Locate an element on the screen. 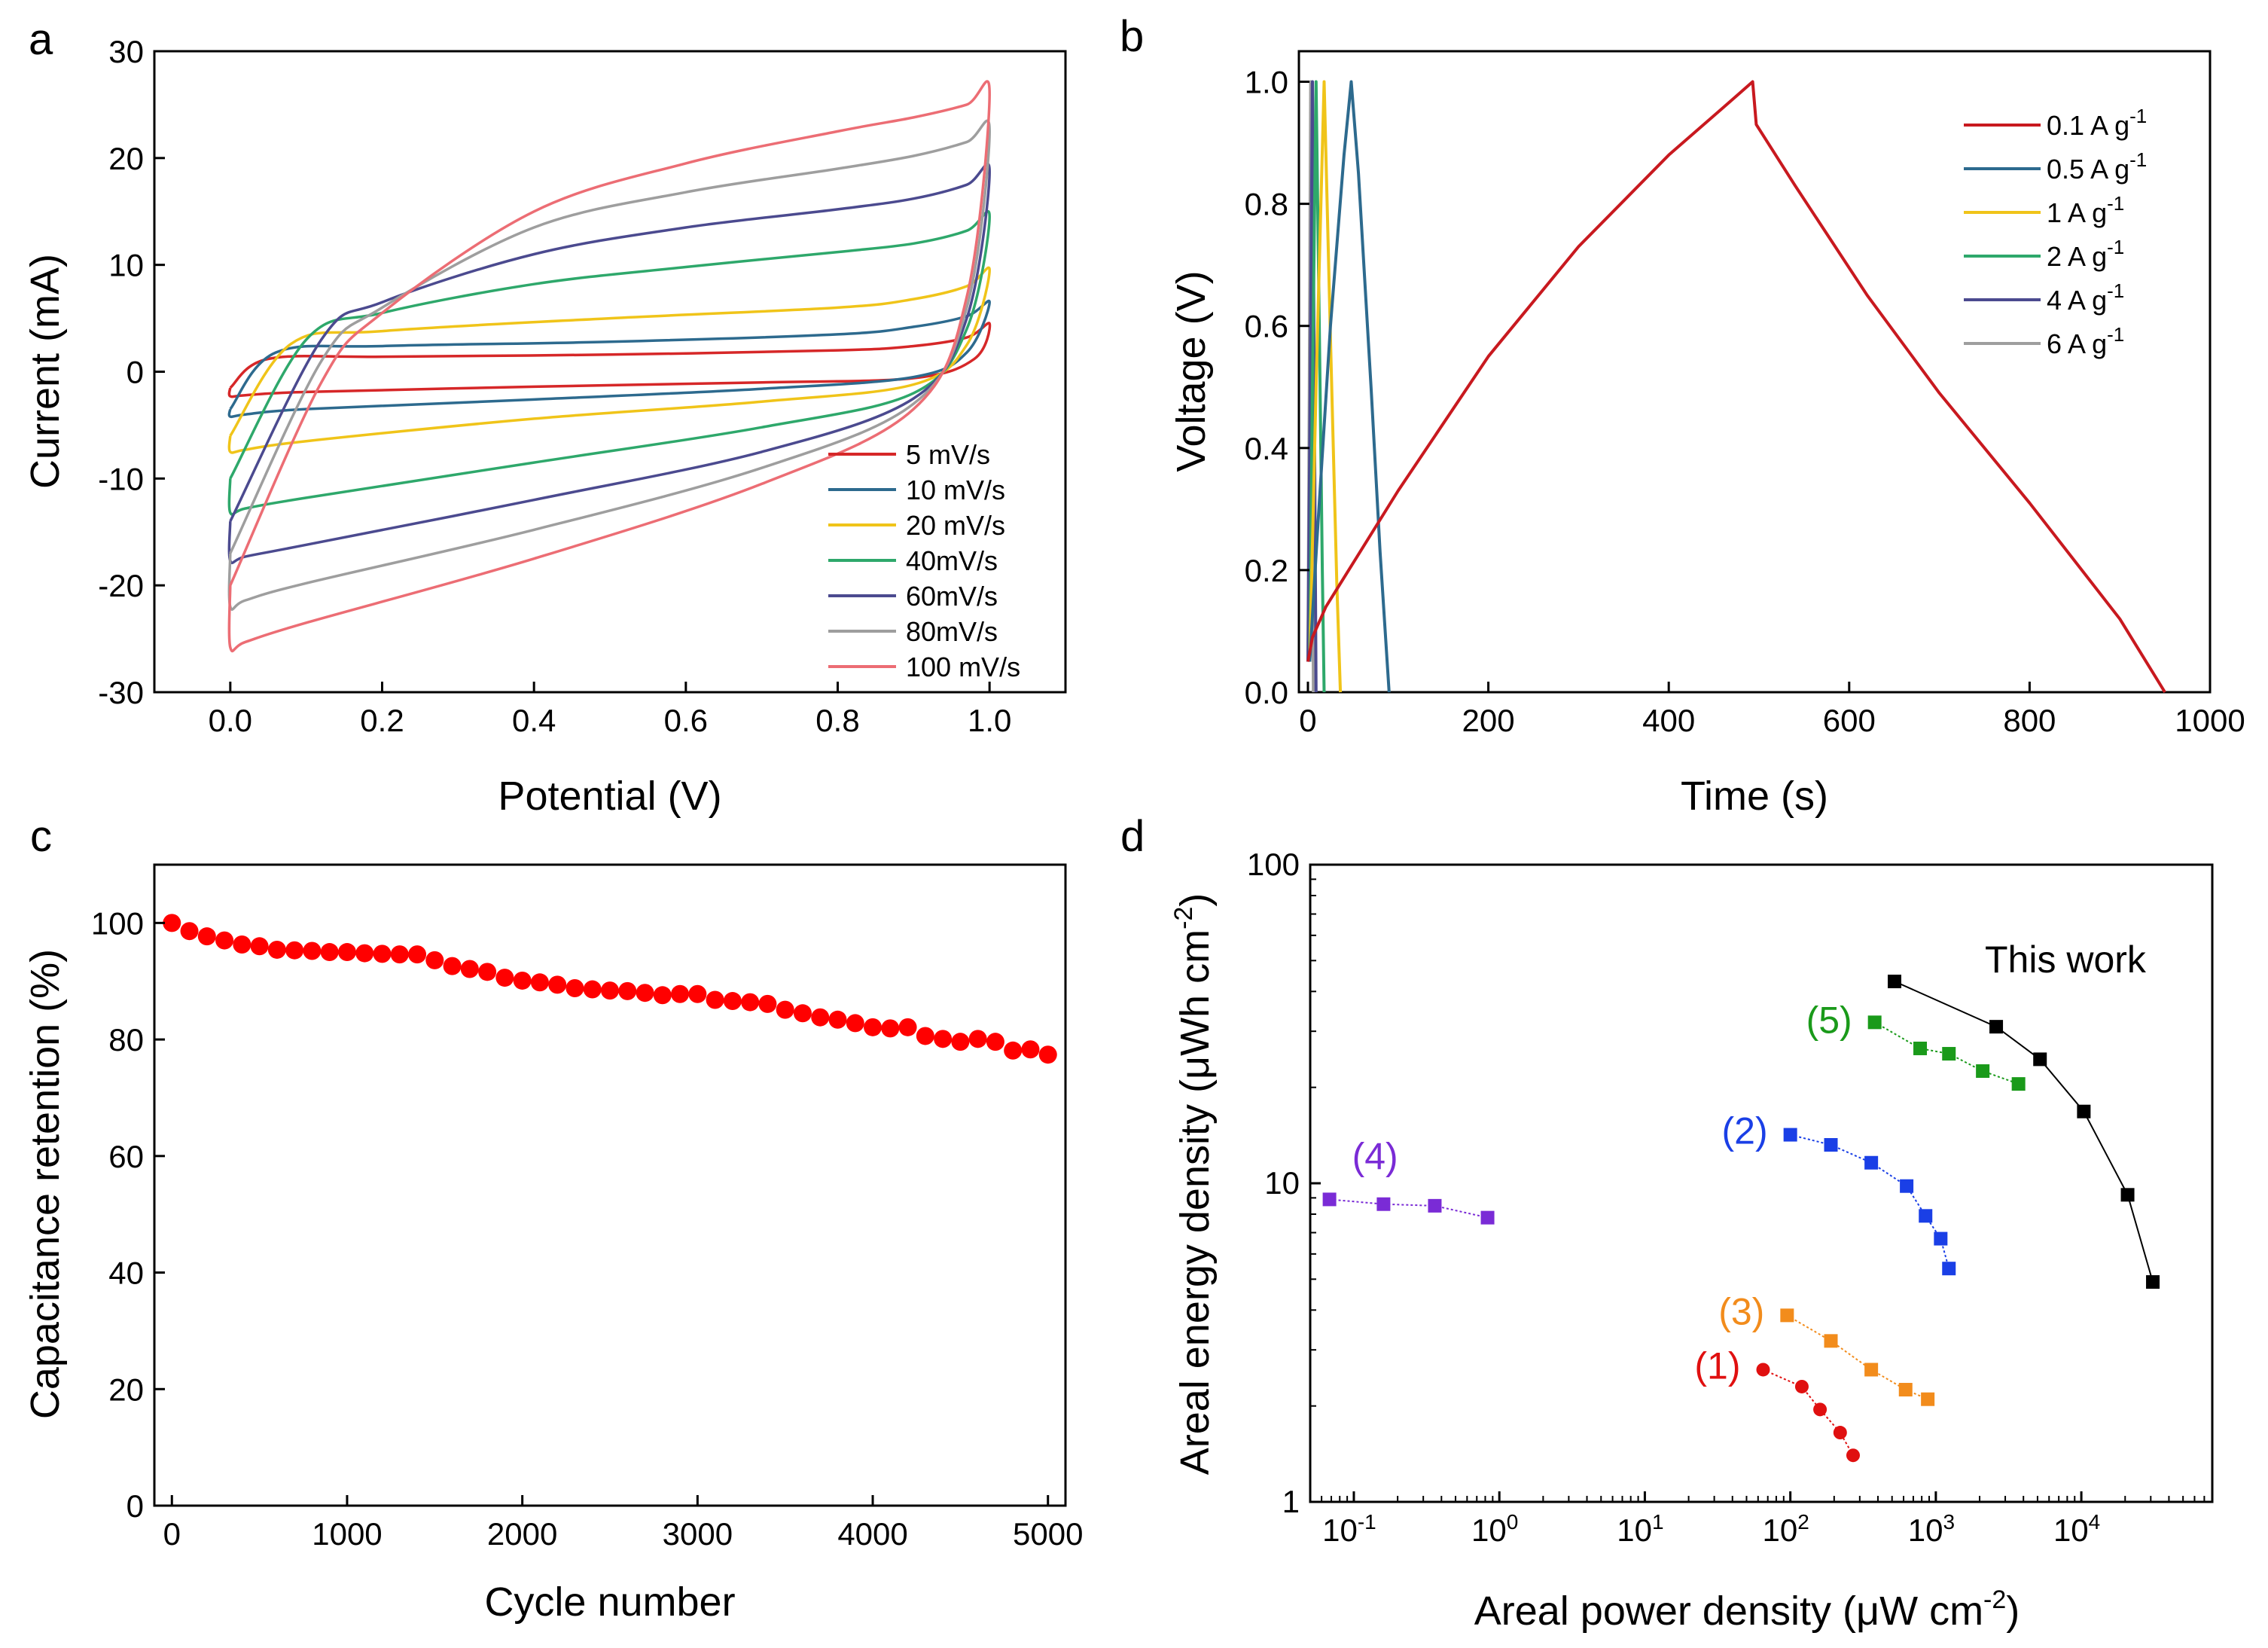 Image resolution: width=2268 pixels, height=1648 pixels. x-tick-label: 10⁰ is located at coordinates (1494, 1529).